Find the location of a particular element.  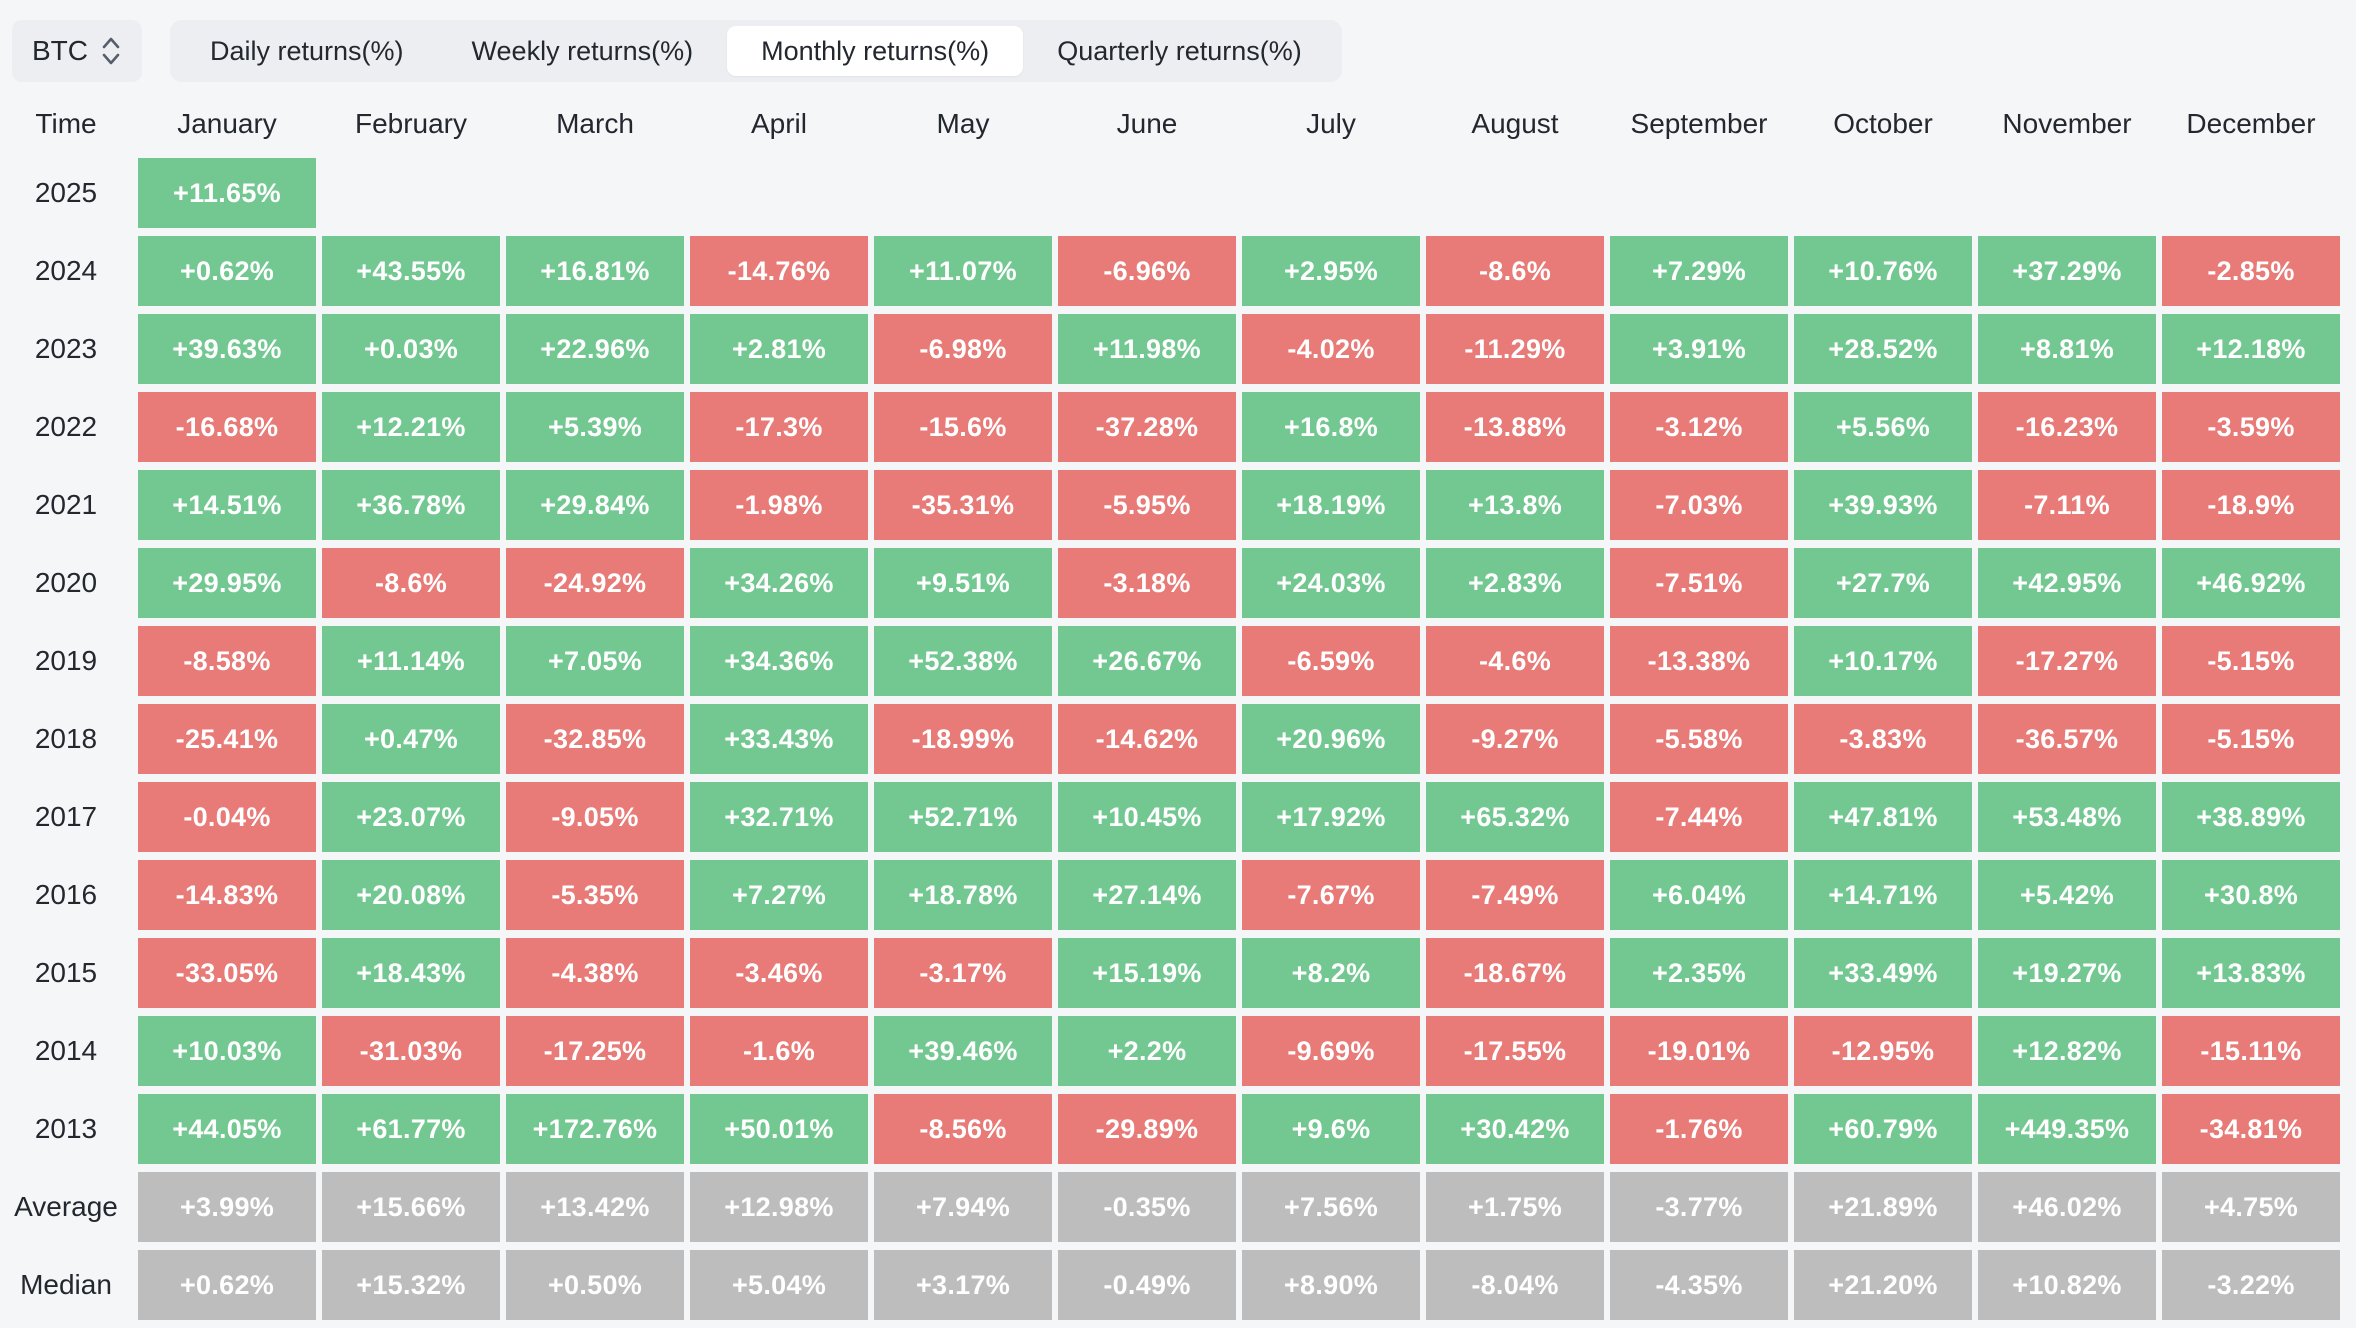

row-label-2022: 2022 is located at coordinates (66, 426).